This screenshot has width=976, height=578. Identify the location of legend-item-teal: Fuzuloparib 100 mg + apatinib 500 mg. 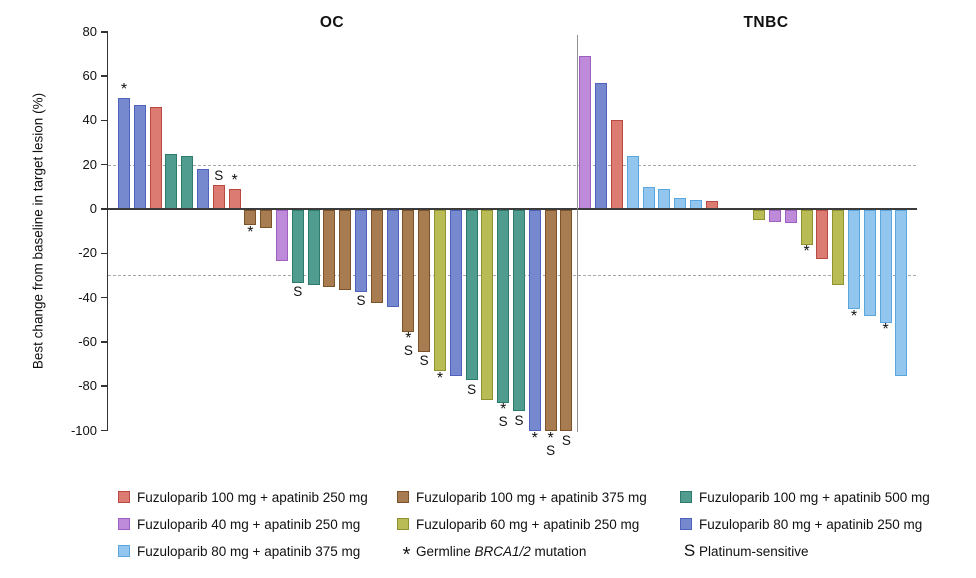
(805, 497).